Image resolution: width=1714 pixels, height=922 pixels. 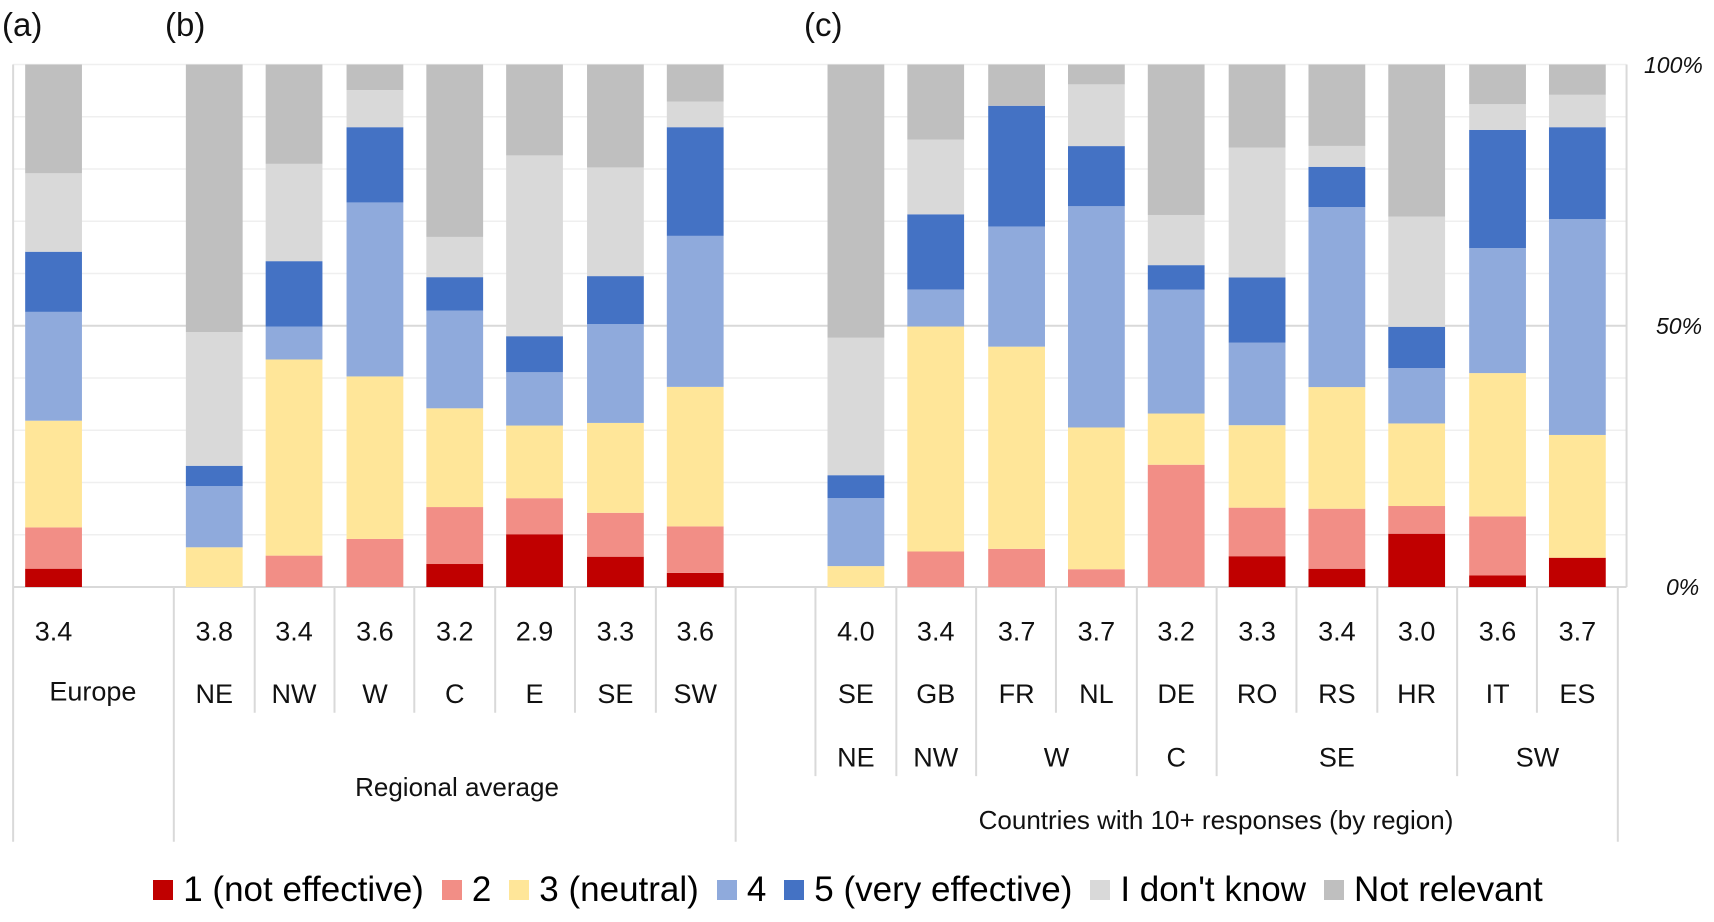 What do you see at coordinates (1417, 632) in the screenshot?
I see `score-label: 3.0` at bounding box center [1417, 632].